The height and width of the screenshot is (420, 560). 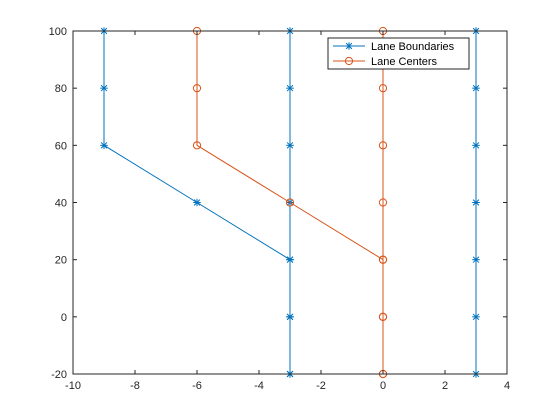 I want to click on x-tick-label: -2, so click(x=321, y=386).